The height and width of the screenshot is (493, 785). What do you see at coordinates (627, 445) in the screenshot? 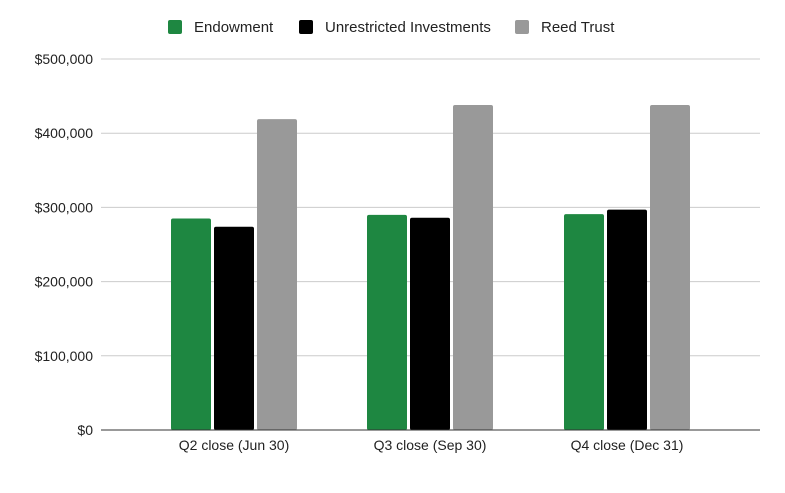
I see `x-tick-label: Q4 close (Dec 31)` at bounding box center [627, 445].